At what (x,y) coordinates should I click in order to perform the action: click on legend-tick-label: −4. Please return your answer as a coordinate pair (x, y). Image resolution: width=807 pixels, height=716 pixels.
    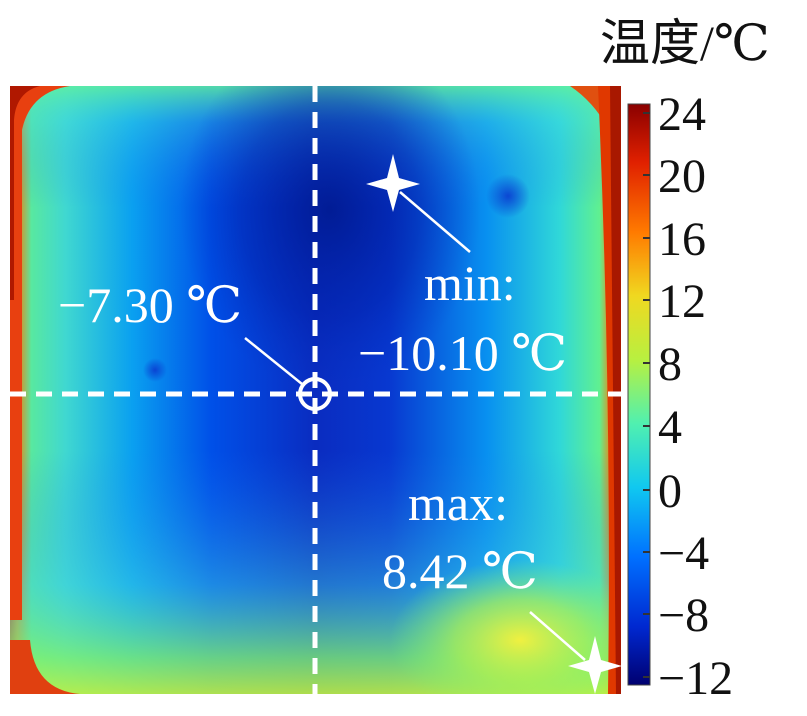
    Looking at the image, I should click on (683, 553).